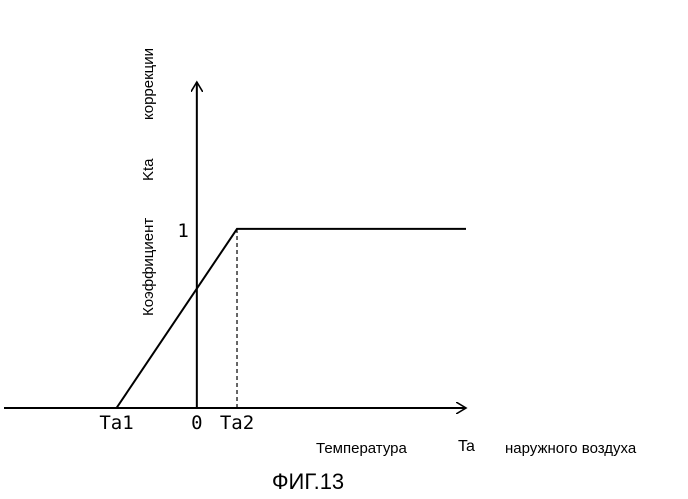 The height and width of the screenshot is (499, 688). I want to click on x-tick-label-ta1: Ta1, so click(116, 423).